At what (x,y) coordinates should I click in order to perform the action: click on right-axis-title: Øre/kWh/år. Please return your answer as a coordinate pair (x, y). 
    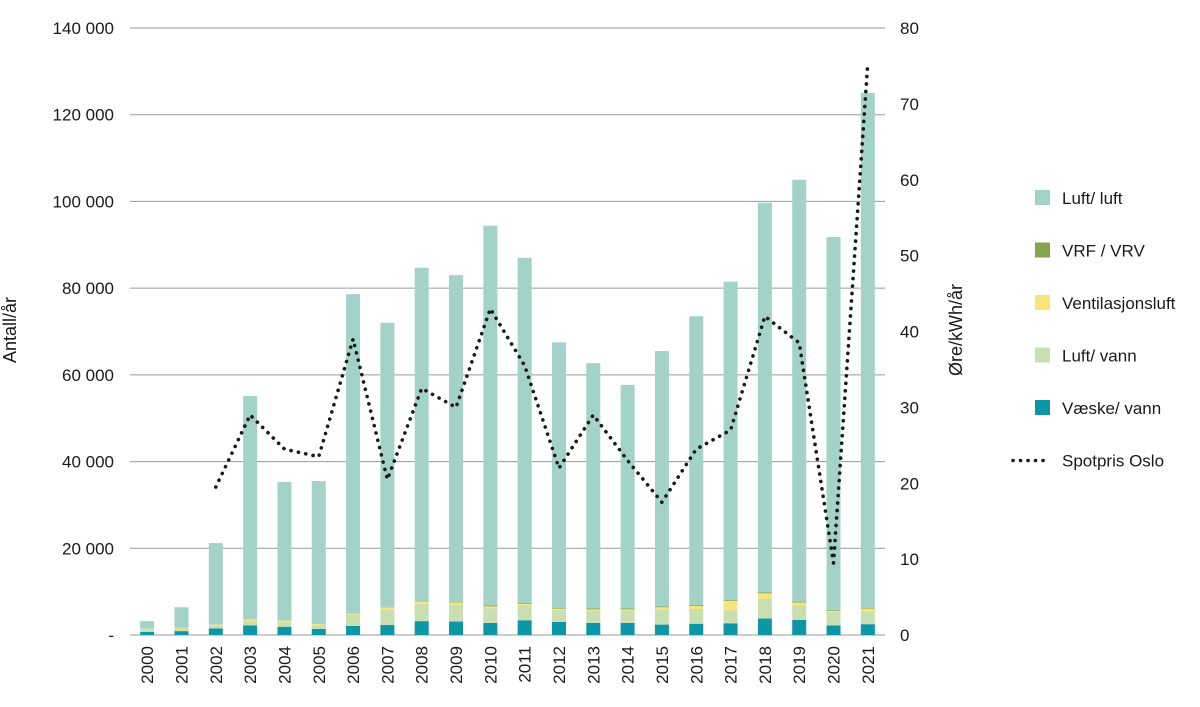
    Looking at the image, I should click on (956, 330).